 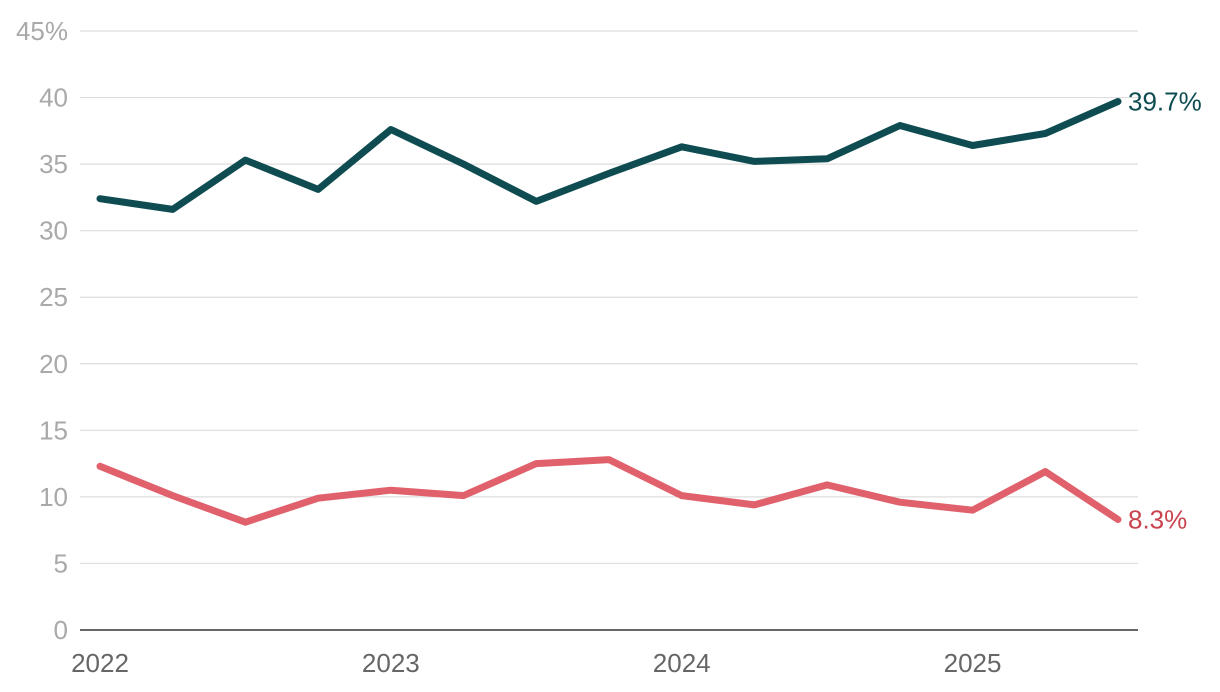 I want to click on series-1-line, so click(x=609, y=155).